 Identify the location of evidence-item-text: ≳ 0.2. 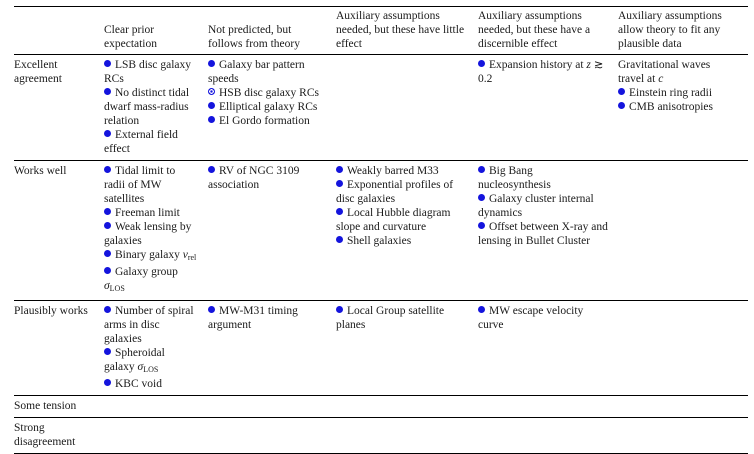
(541, 72).